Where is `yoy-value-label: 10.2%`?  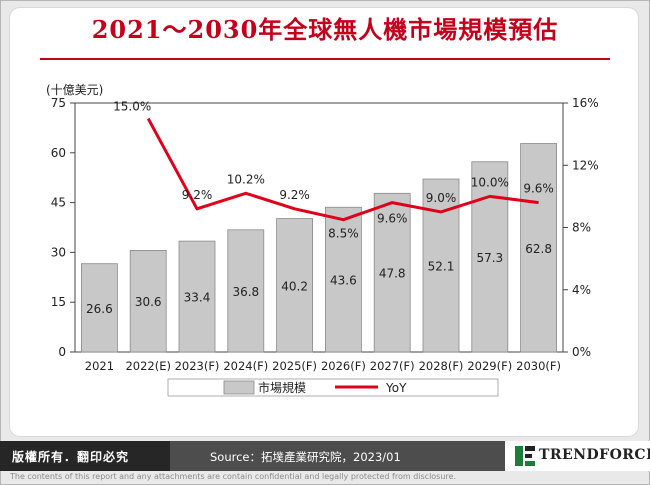 yoy-value-label: 10.2% is located at coordinates (246, 179).